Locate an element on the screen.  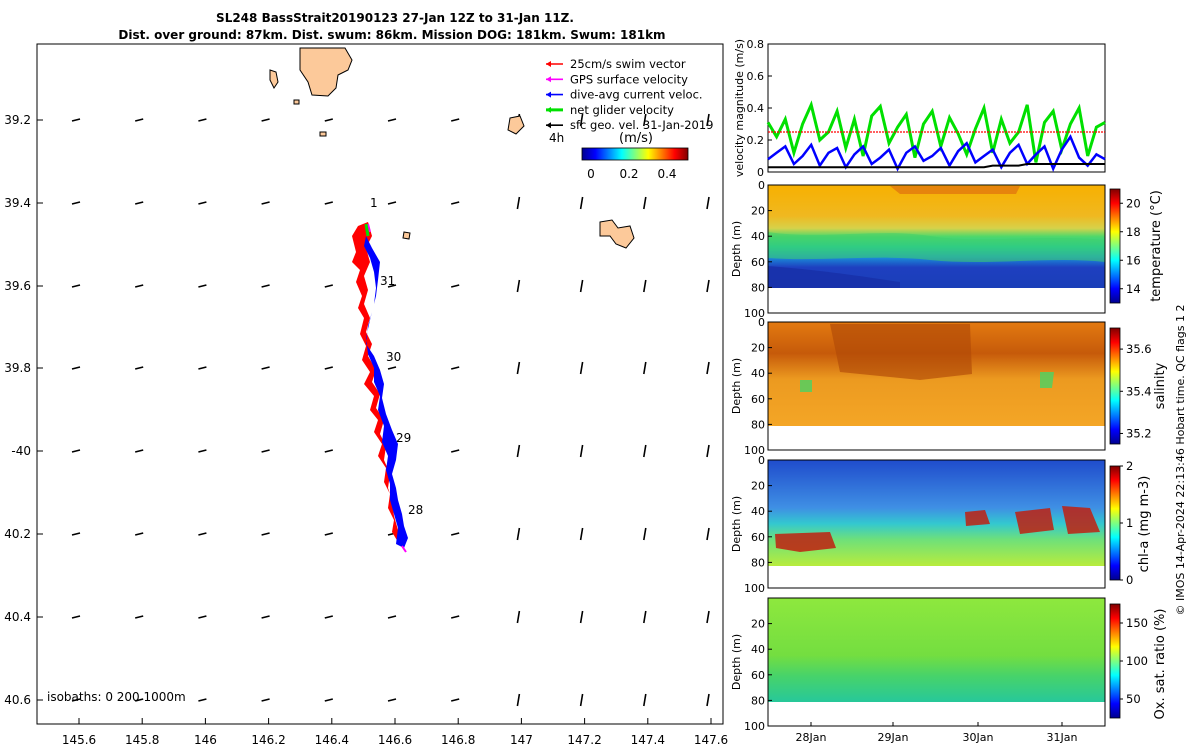
colorbar-tick-label: 100 is located at coordinates (1137, 661).